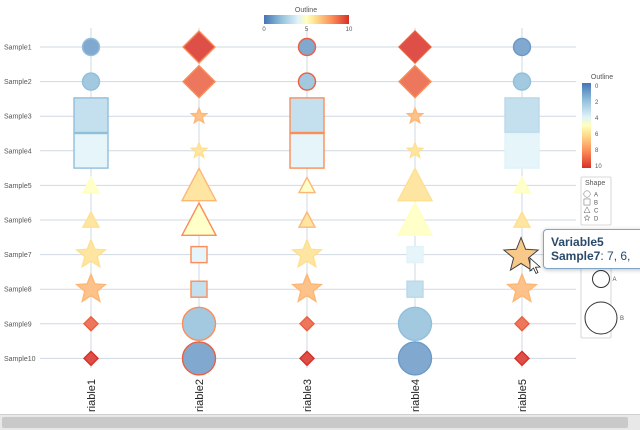 The image size is (640, 430). I want to click on top-legend-title: Outline, so click(306, 10).